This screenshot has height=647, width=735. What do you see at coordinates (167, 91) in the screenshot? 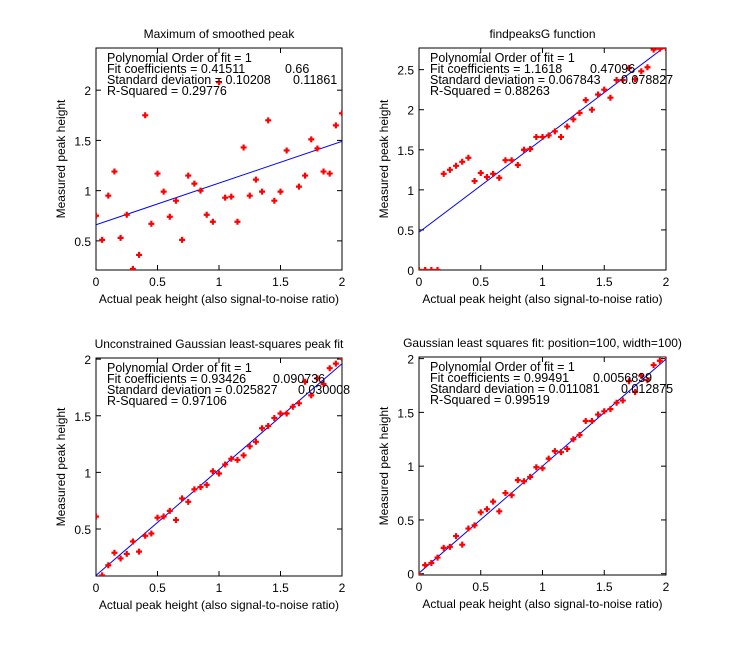
I see `annotation-line4: R-Squared = 0.29776` at bounding box center [167, 91].